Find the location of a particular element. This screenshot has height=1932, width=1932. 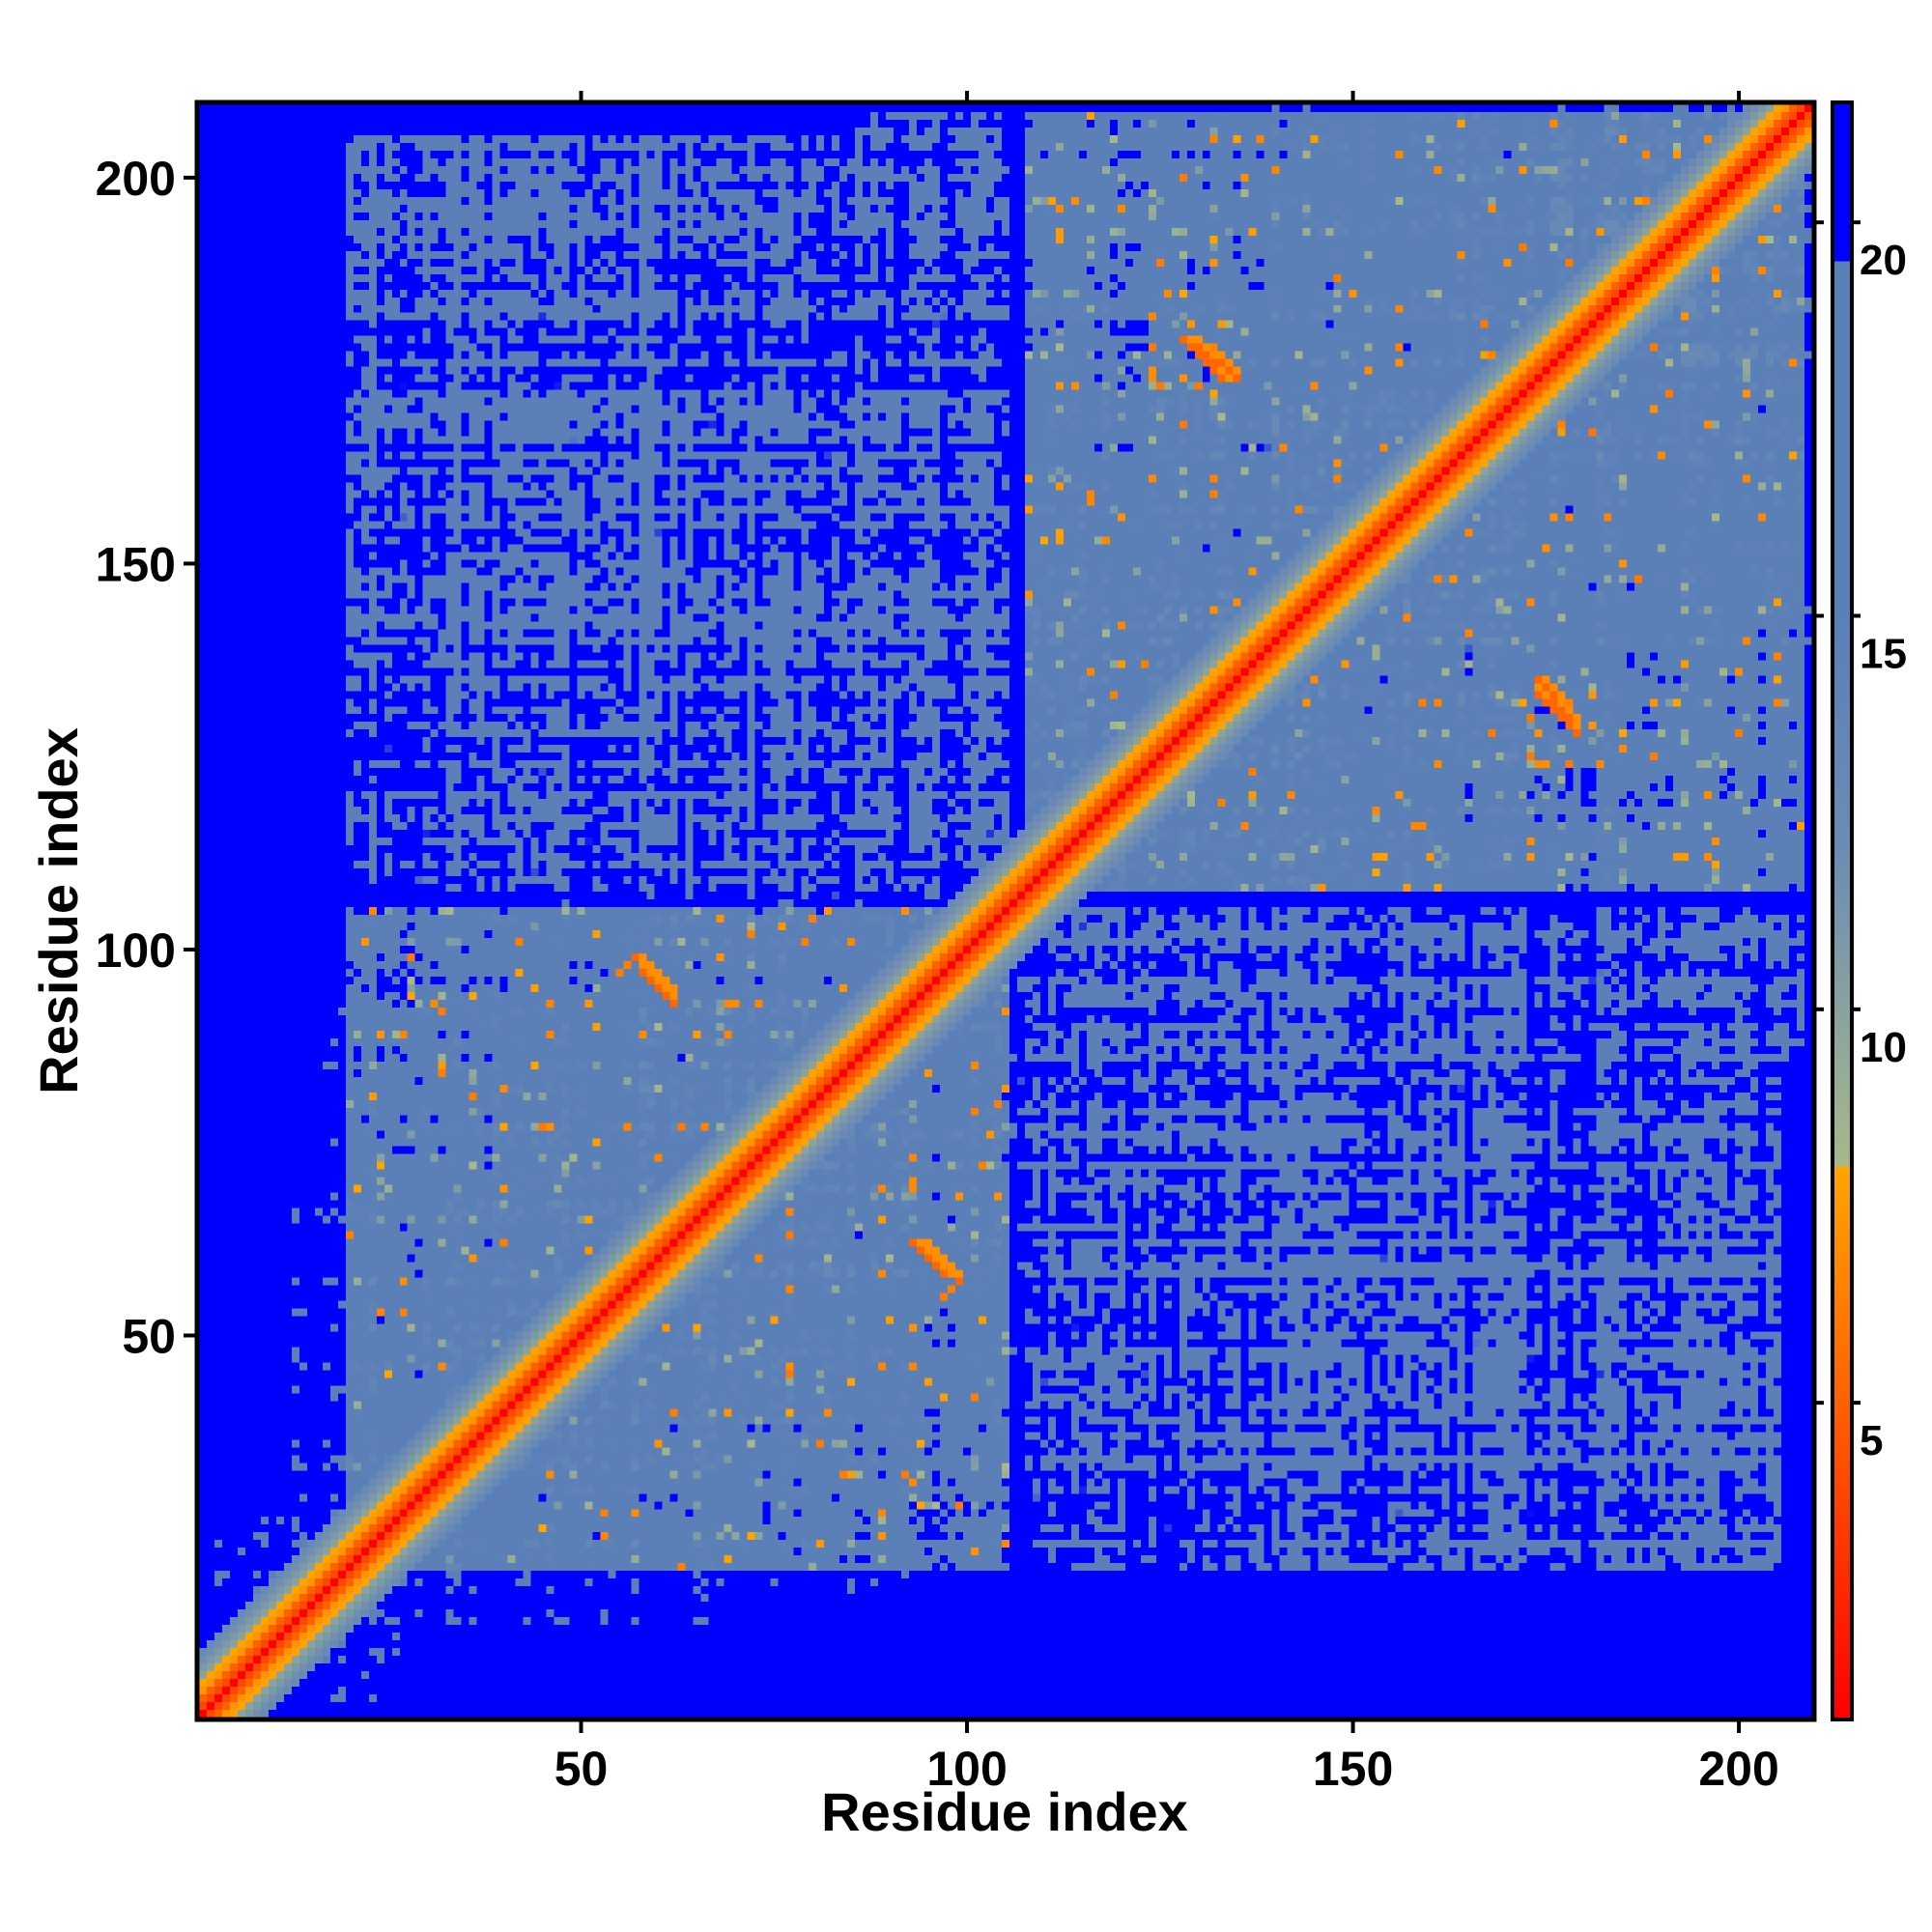

y-tick-label: 200 is located at coordinates (136, 179).